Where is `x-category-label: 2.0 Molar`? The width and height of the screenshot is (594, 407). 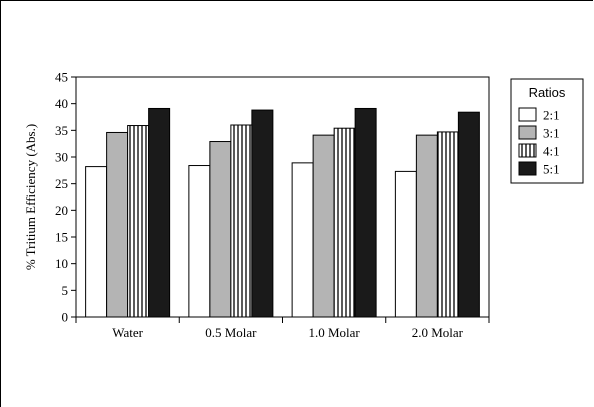 x-category-label: 2.0 Molar is located at coordinates (438, 332).